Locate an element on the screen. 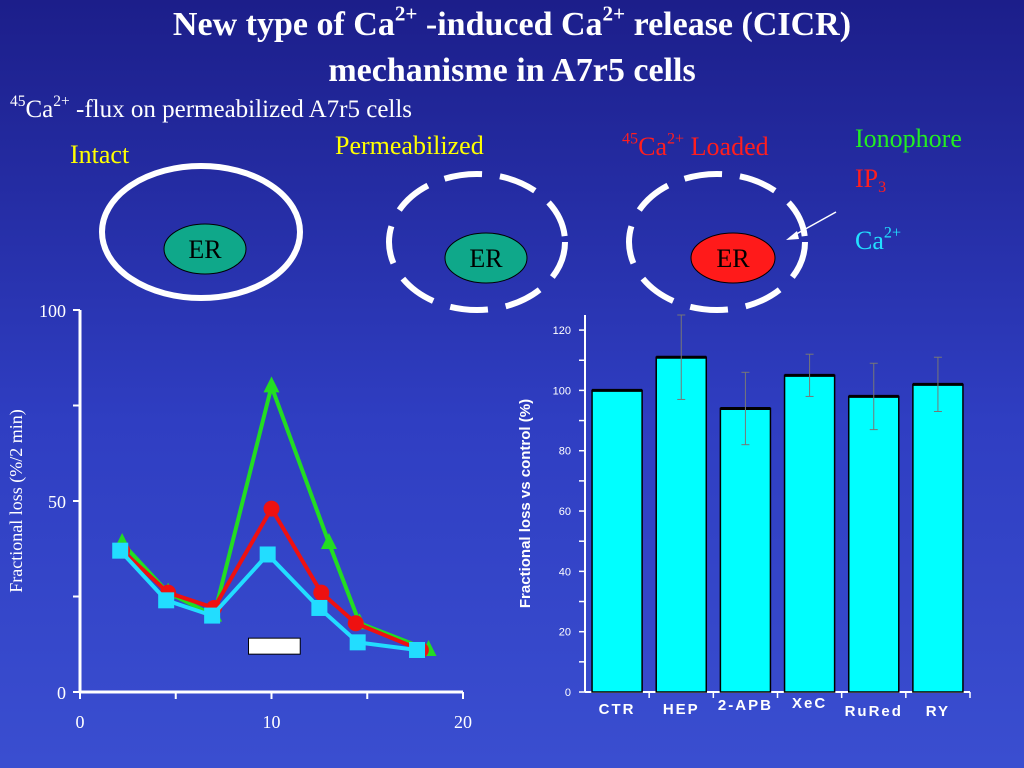 The image size is (1024, 768). bar-chart-y-tick-label: 80 is located at coordinates (565, 452).